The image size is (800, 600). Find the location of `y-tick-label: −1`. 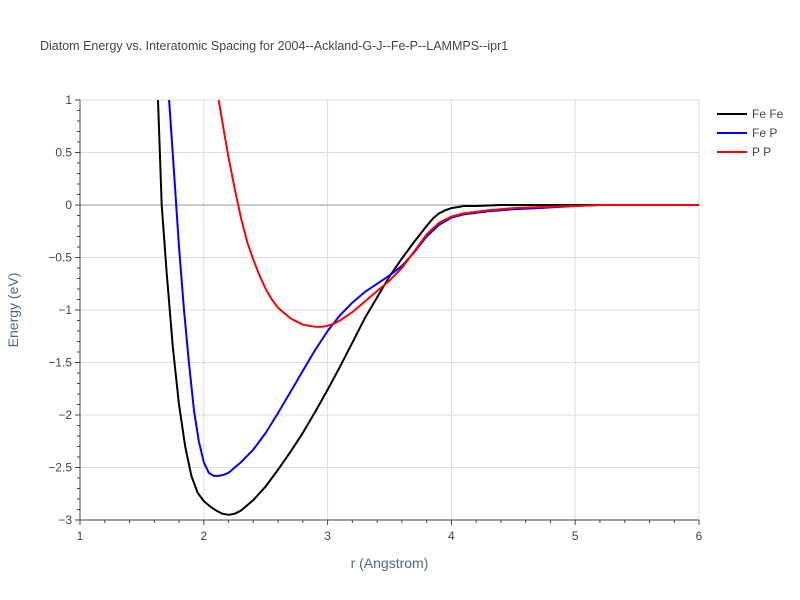

y-tick-label: −1 is located at coordinates (65, 310).